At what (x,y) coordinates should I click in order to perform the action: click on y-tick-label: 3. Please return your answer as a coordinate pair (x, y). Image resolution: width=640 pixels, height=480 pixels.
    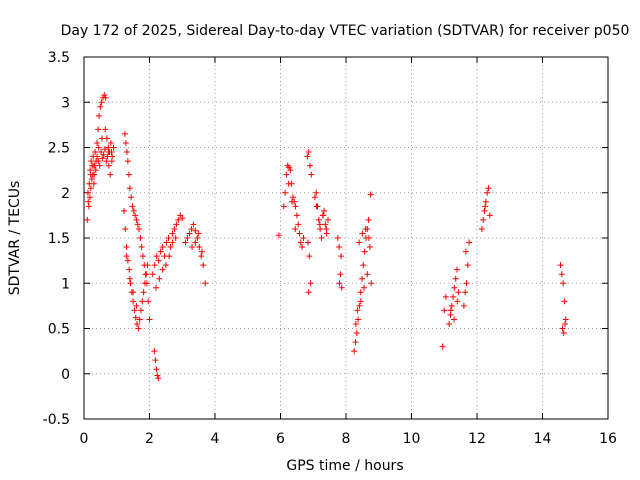
    Looking at the image, I should click on (65, 103).